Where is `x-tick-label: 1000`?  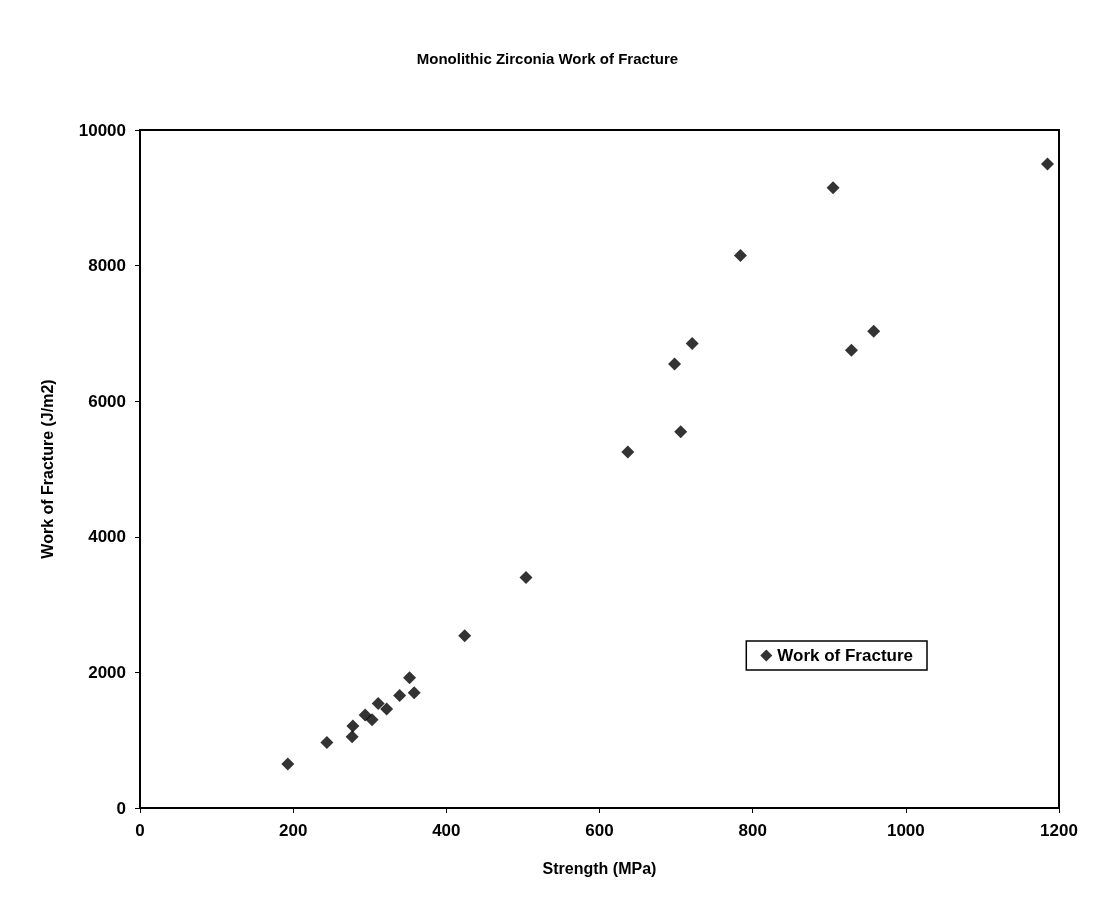
x-tick-label: 1000 is located at coordinates (905, 830).